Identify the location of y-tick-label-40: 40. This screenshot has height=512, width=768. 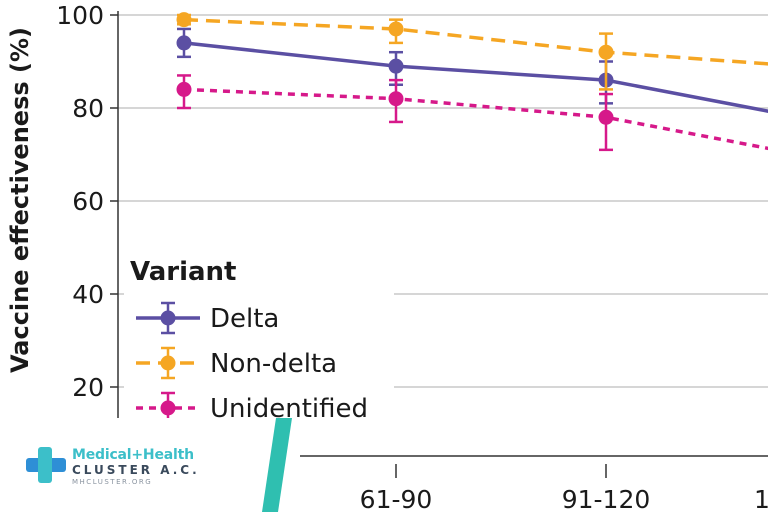
(88, 294).